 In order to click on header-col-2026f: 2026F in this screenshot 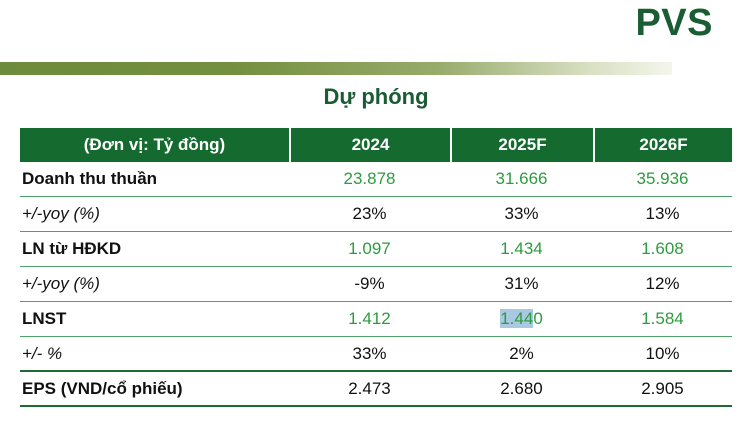, I will do `click(662, 145)`.